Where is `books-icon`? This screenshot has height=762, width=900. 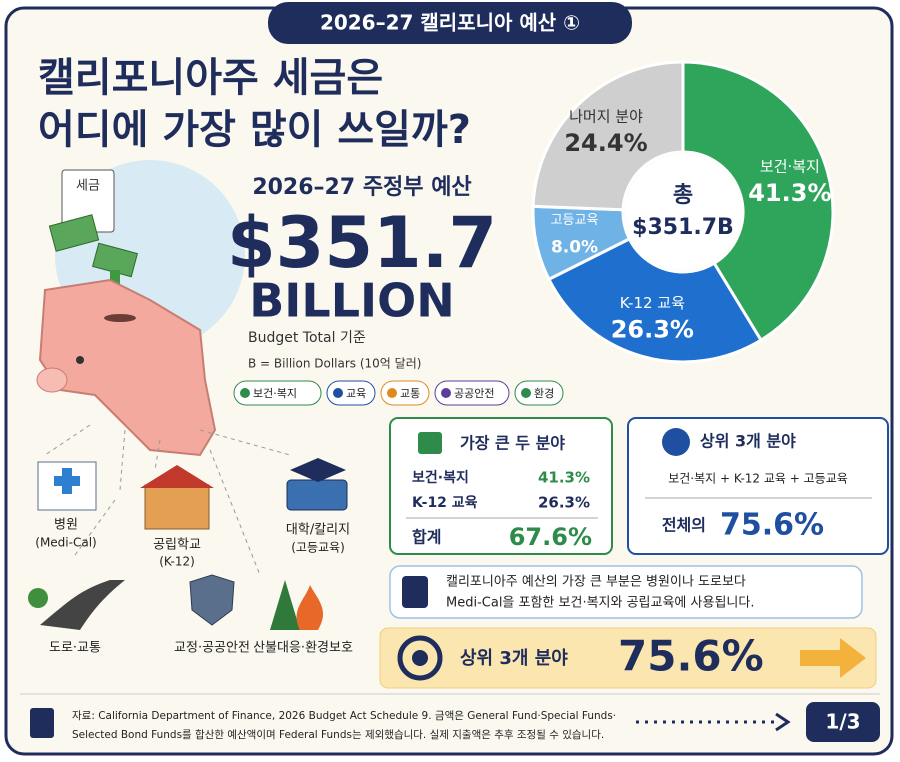 books-icon is located at coordinates (317, 495).